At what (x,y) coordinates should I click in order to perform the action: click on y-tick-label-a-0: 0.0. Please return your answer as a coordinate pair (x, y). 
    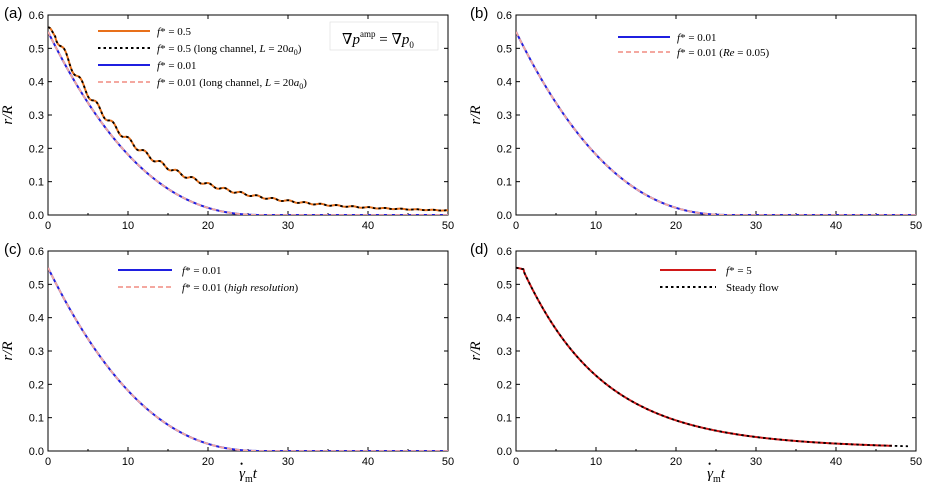
    Looking at the image, I should click on (36, 216).